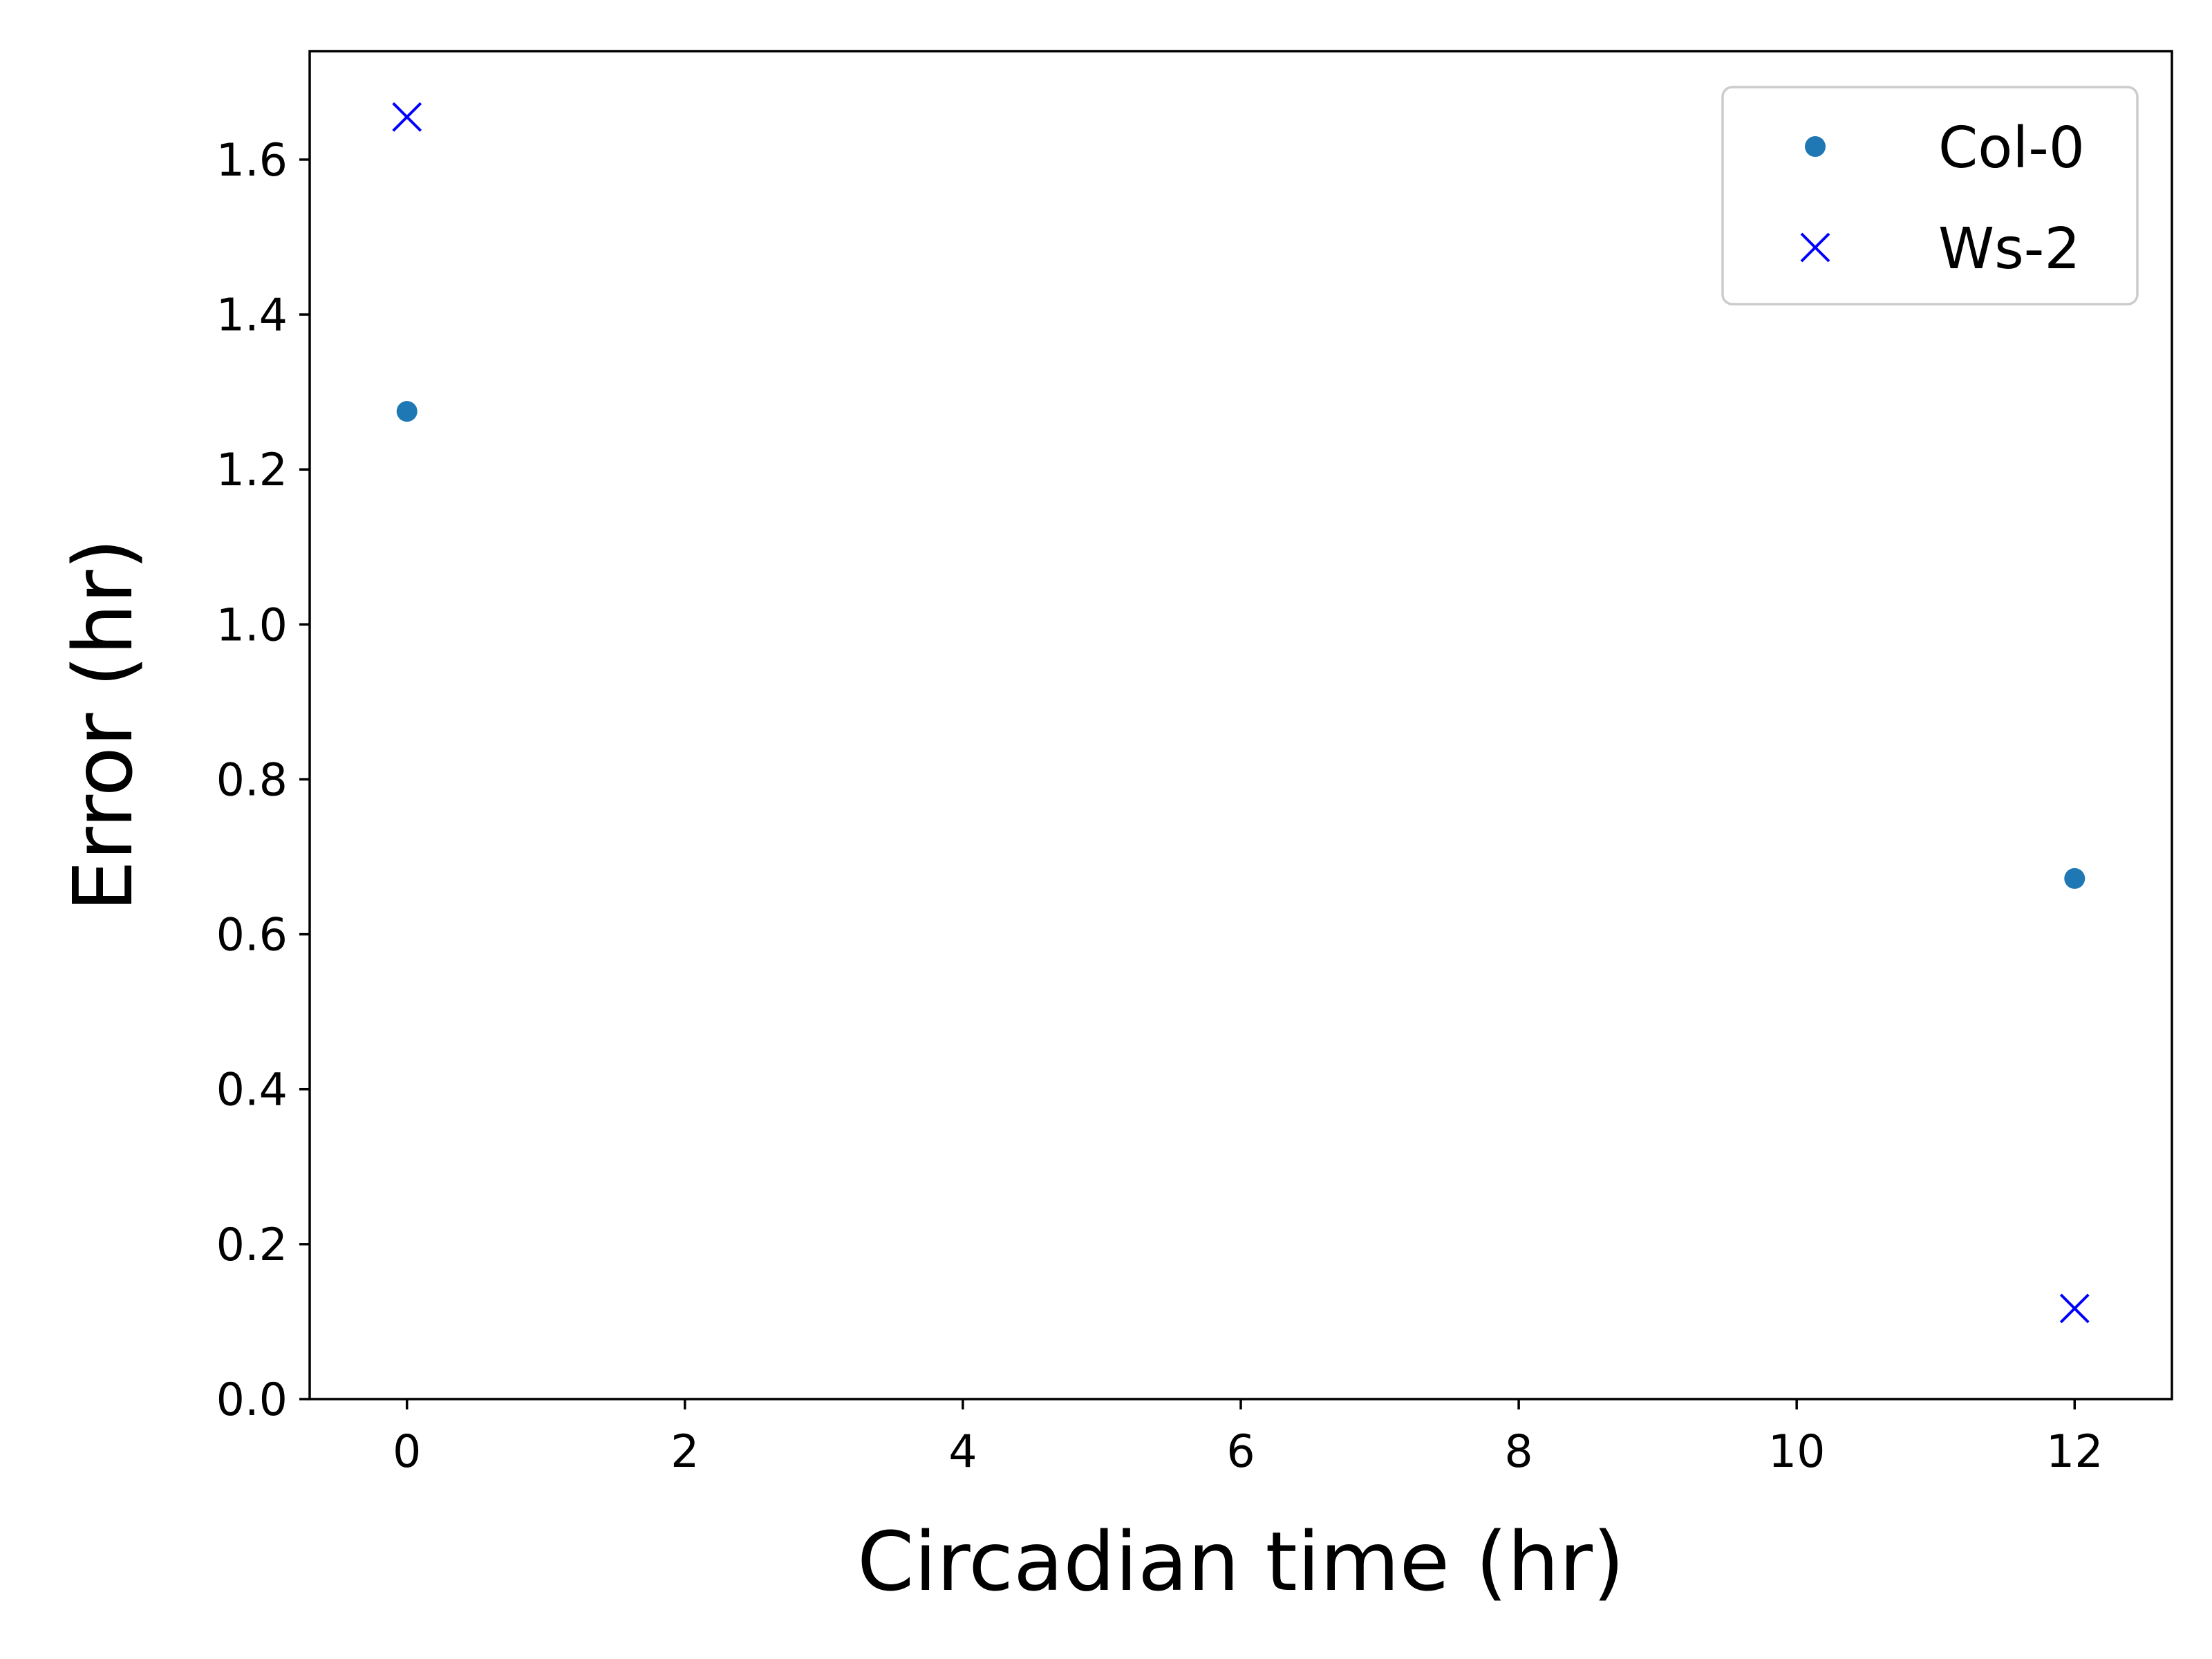  I want to click on legend-box, so click(1930, 196).